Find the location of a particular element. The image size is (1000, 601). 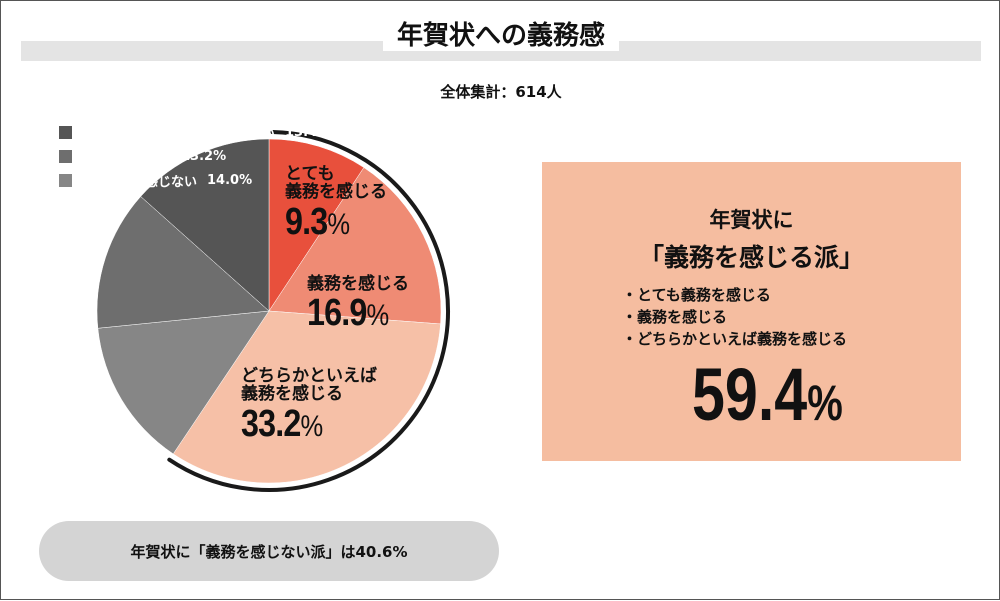

slice-label-line: どちらかといえば is located at coordinates (309, 376).